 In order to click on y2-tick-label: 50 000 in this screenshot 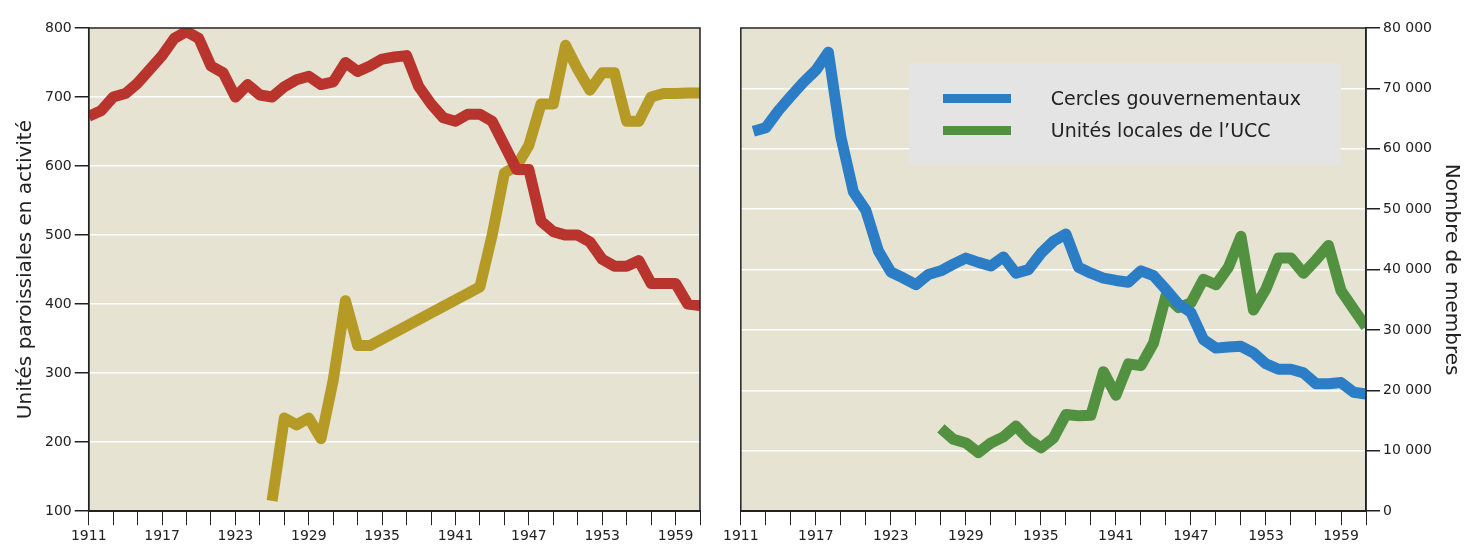, I will do `click(1408, 207)`.